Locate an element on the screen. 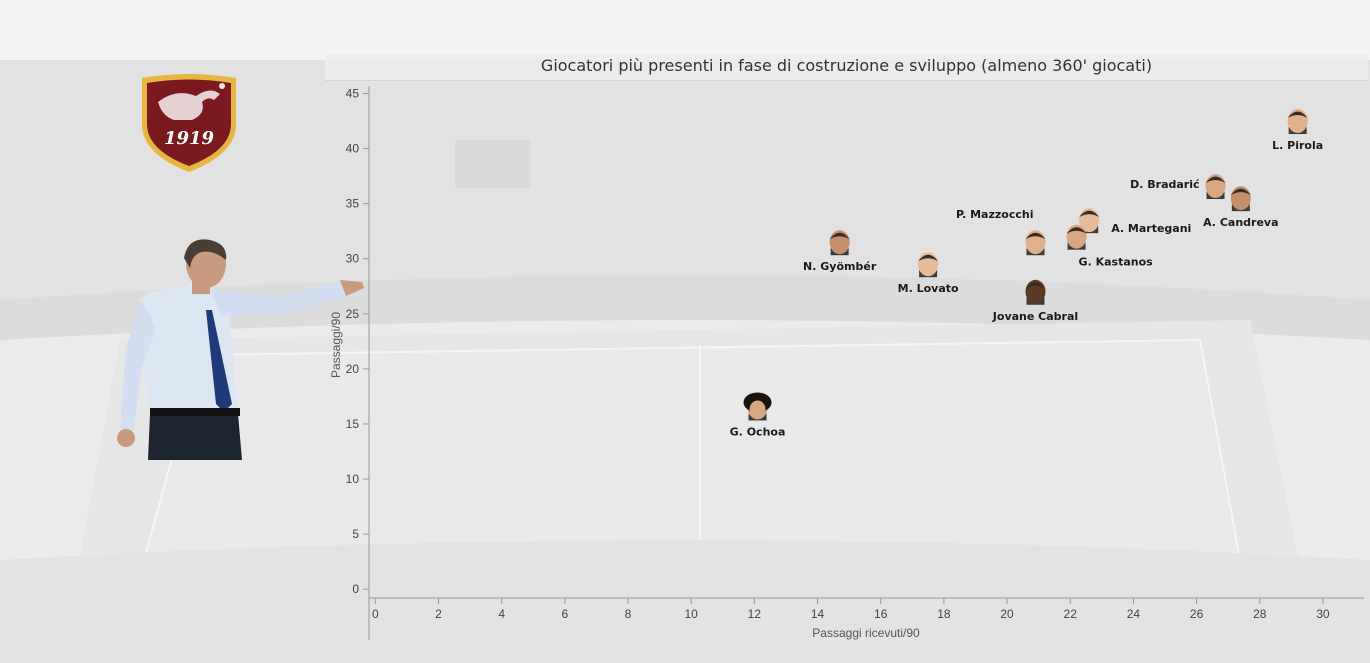  x-tick-label: 14 is located at coordinates (818, 614).